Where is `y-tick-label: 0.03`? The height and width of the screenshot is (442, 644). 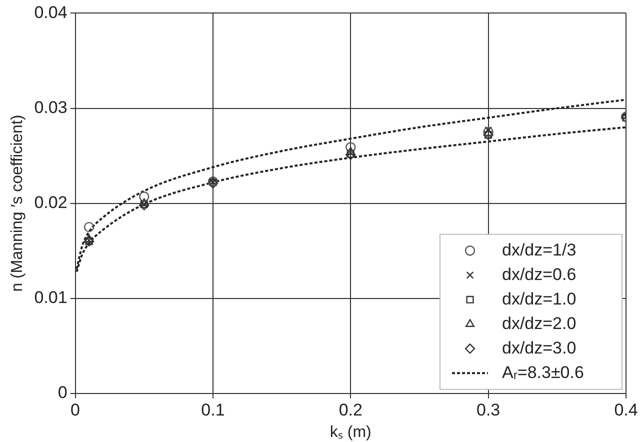 y-tick-label: 0.03 is located at coordinates (51, 107).